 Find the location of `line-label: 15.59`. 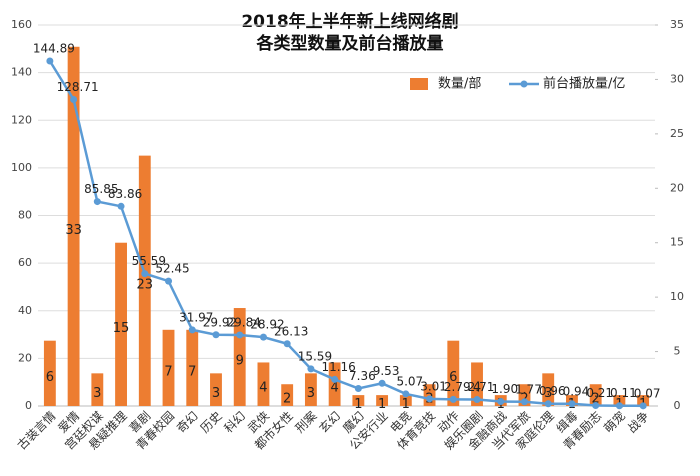

line-label: 15.59 is located at coordinates (315, 356).